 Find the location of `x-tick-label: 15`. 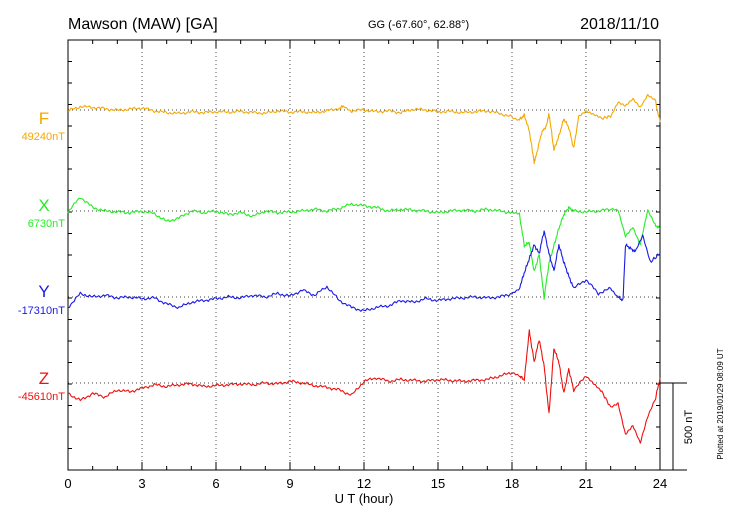

x-tick-label: 15 is located at coordinates (438, 483).